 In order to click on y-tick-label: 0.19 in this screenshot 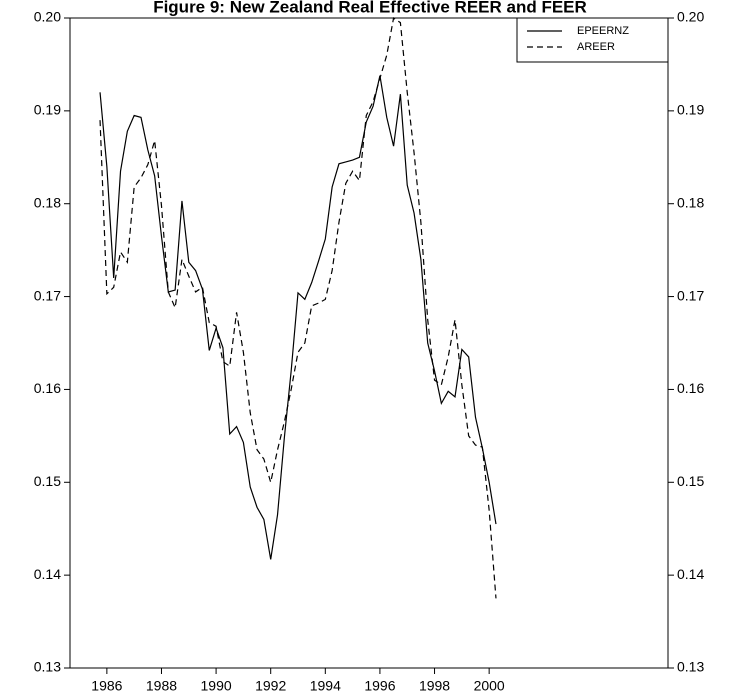, I will do `click(47, 110)`.